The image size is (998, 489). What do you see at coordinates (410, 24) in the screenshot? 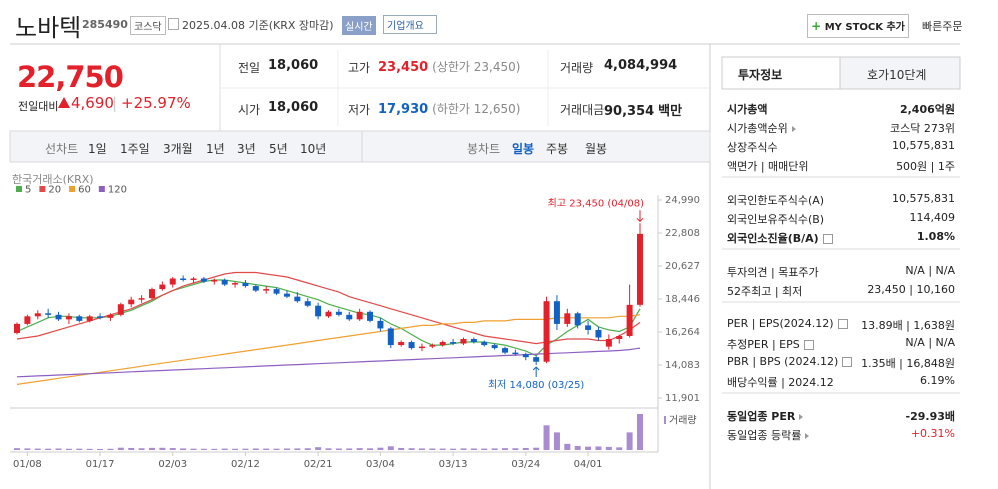
I see `company-info-button: 기업개요` at bounding box center [410, 24].